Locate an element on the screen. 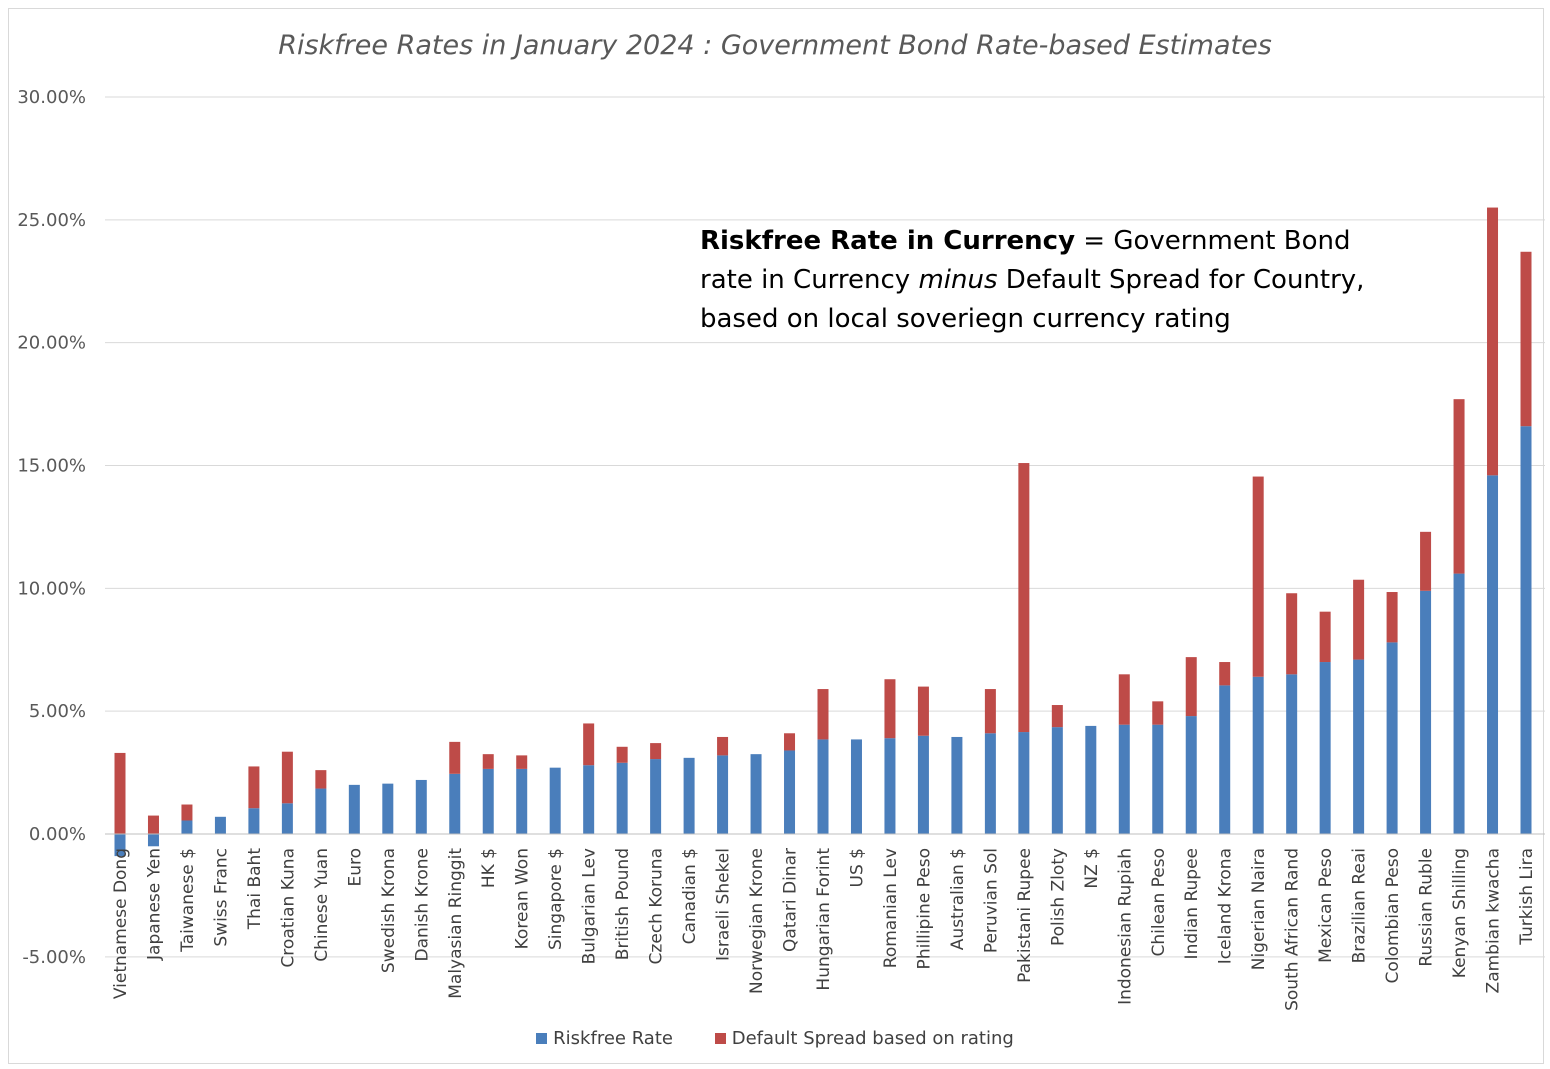 The width and height of the screenshot is (1550, 1069). bar-riskfree-taiwanese is located at coordinates (187, 827).